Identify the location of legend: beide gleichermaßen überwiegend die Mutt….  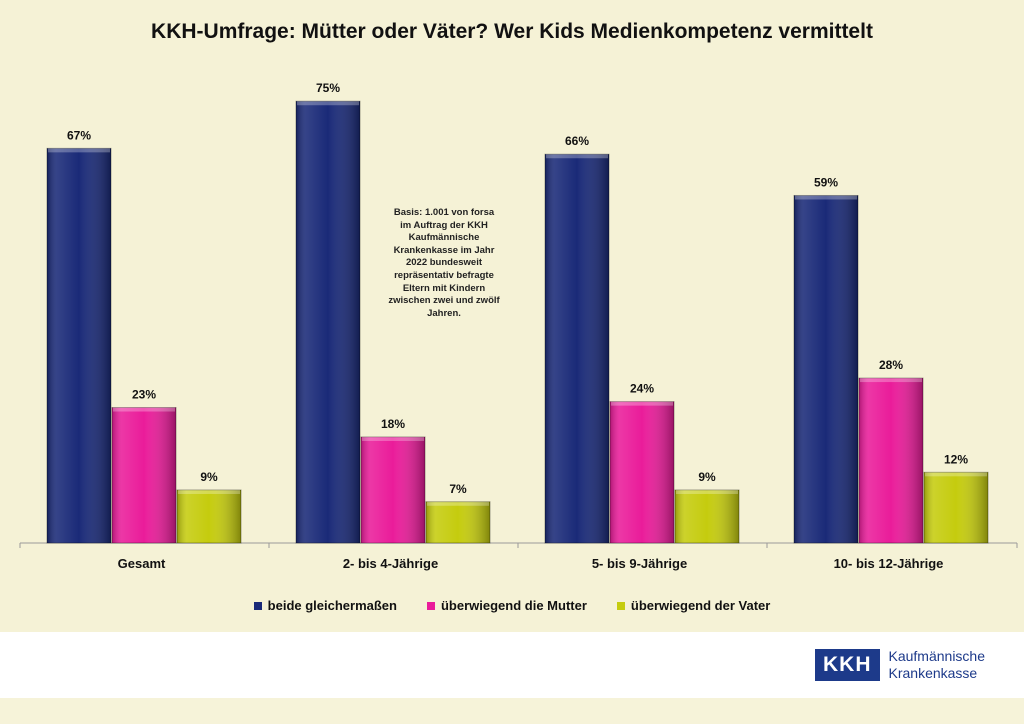
(512, 605).